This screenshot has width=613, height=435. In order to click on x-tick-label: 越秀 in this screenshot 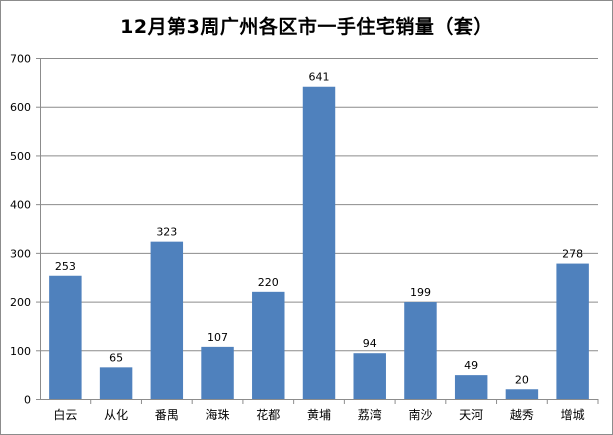, I will do `click(522, 415)`.